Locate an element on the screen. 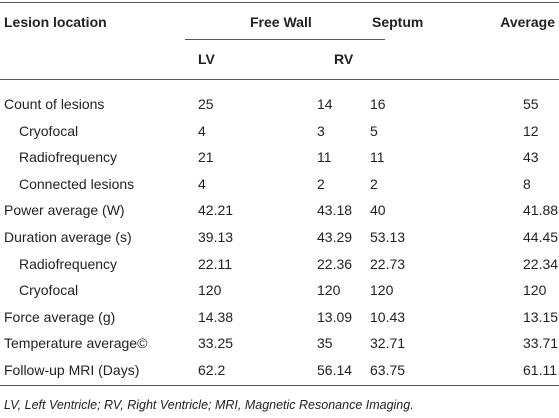 This screenshot has width=559, height=418. subheader-cell: RV is located at coordinates (344, 59).